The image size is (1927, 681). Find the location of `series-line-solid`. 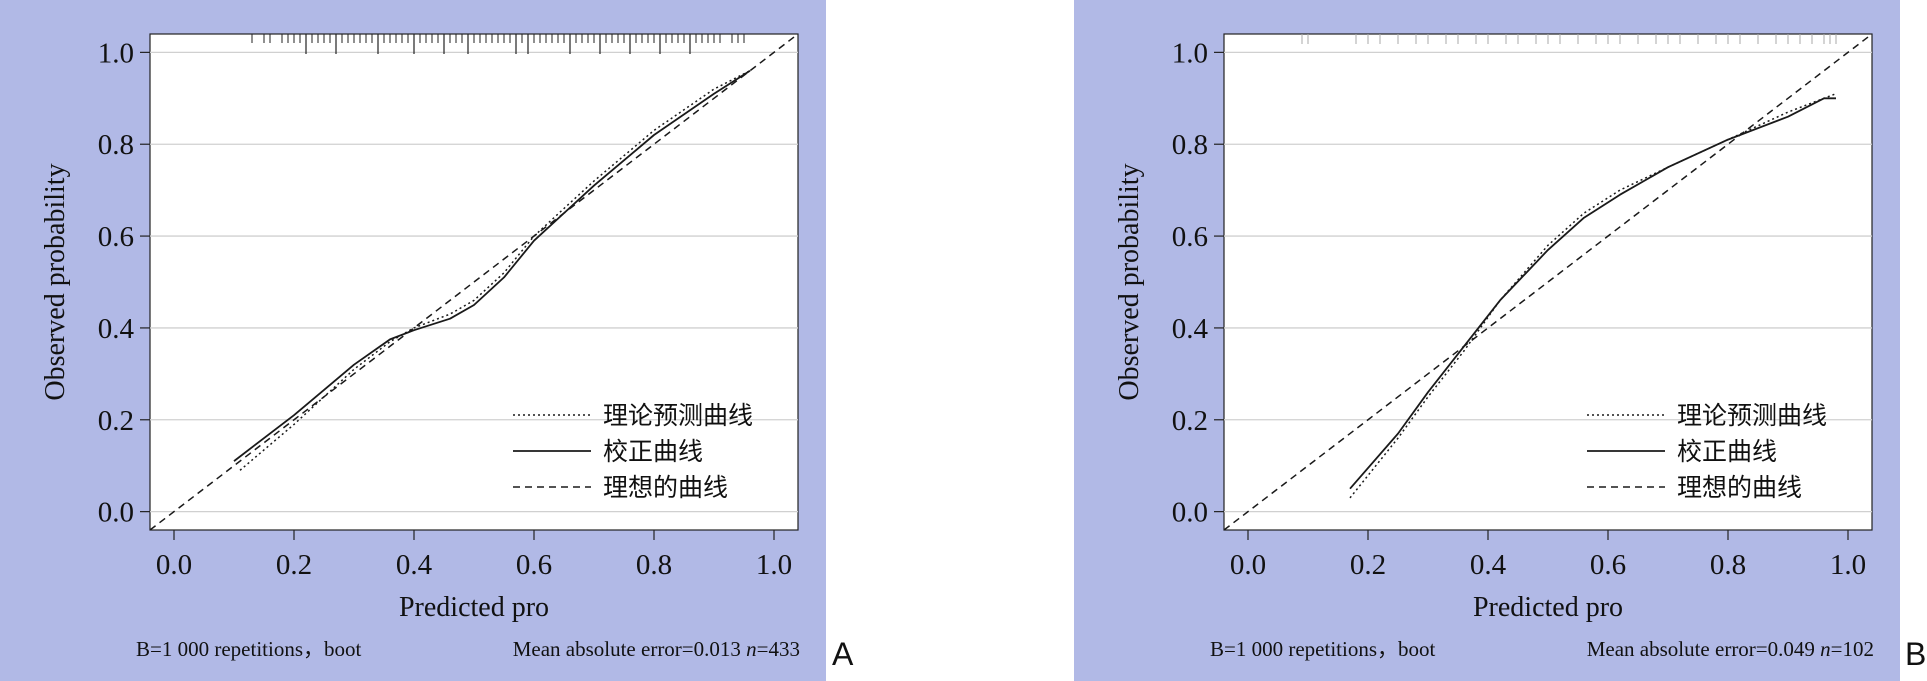

series-line-solid is located at coordinates (1592, 293).